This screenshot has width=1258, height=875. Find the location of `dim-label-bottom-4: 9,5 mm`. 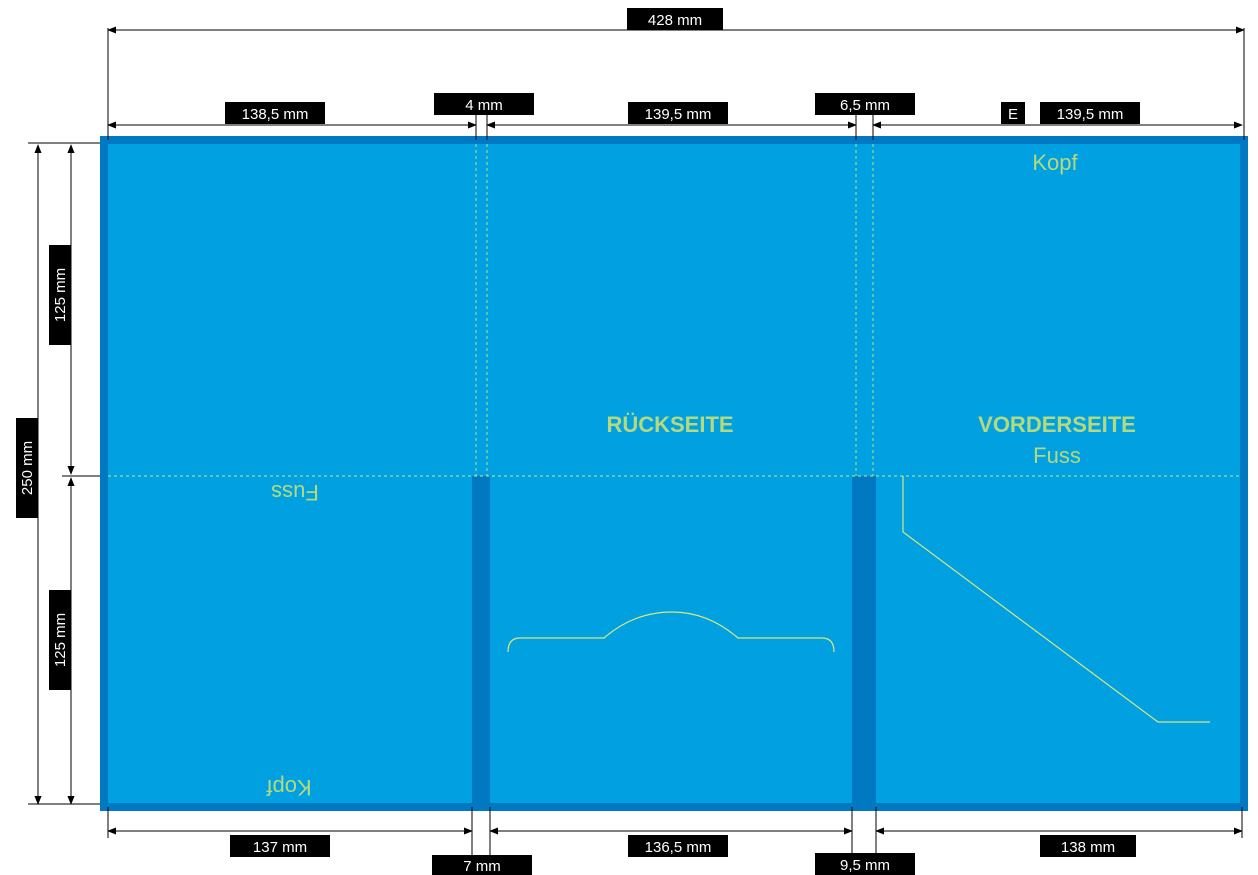

dim-label-bottom-4: 9,5 mm is located at coordinates (865, 865).